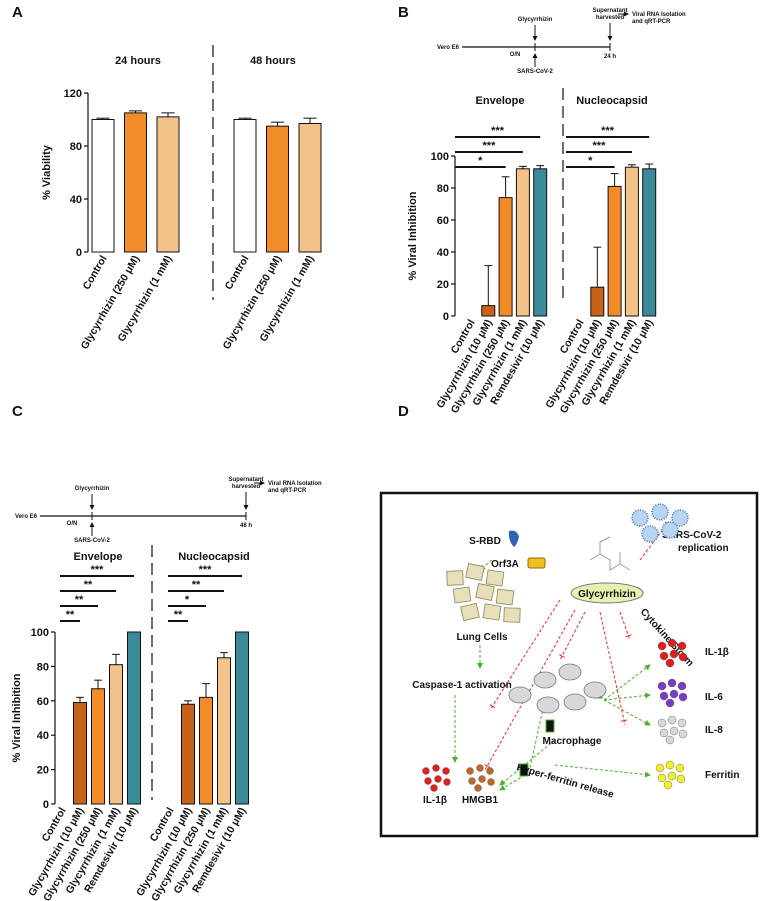  Describe the element at coordinates (403, 12) in the screenshot. I see `panel-label: B` at that location.